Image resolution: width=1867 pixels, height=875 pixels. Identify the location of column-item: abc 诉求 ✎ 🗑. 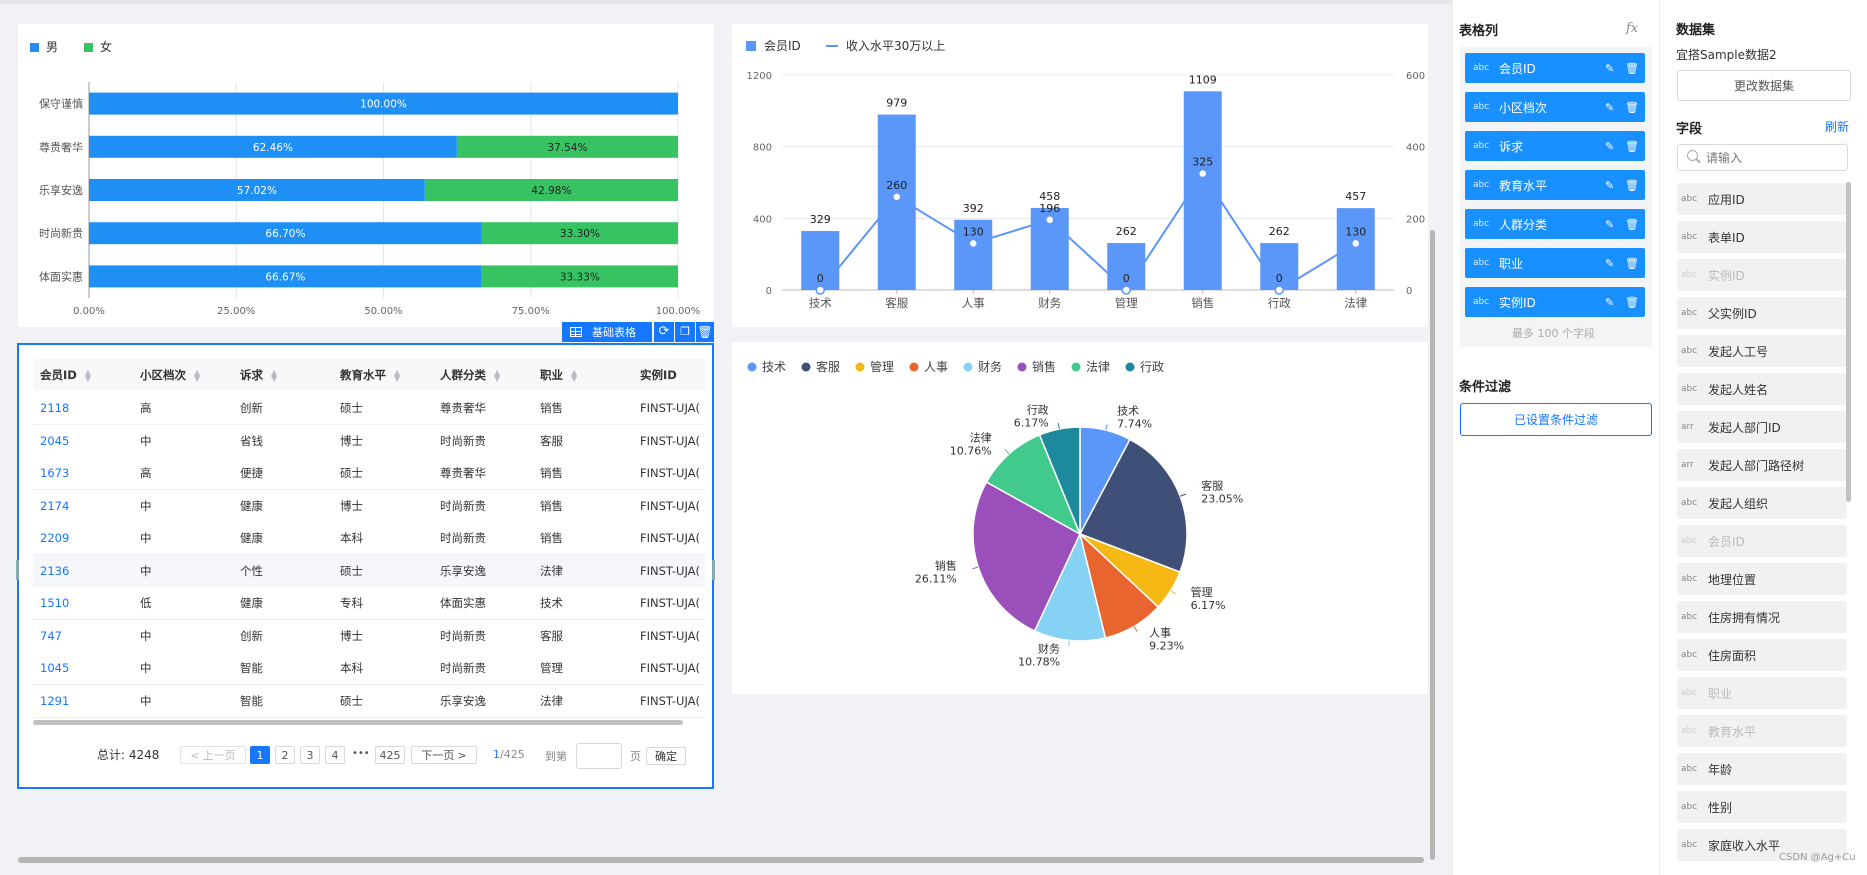
(1555, 146).